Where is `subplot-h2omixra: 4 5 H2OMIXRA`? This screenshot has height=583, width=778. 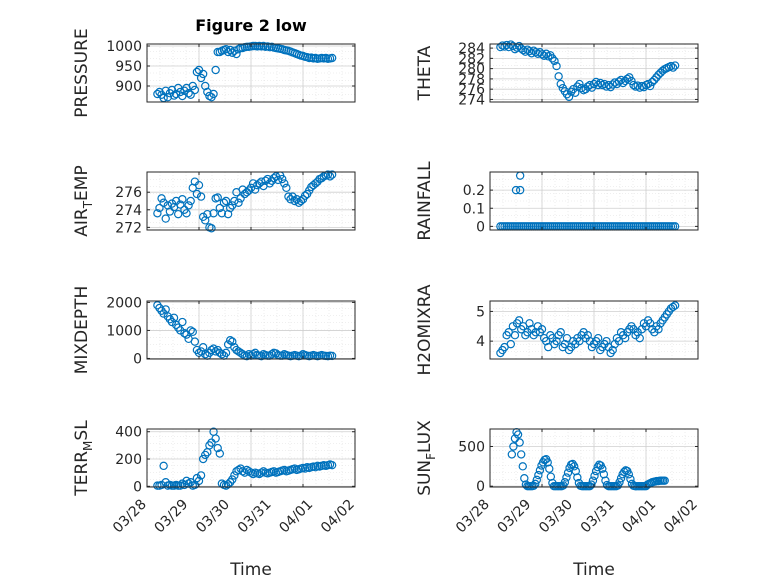
subplot-h2omixra: 4 5 H2OMIXRA is located at coordinates (557, 330).